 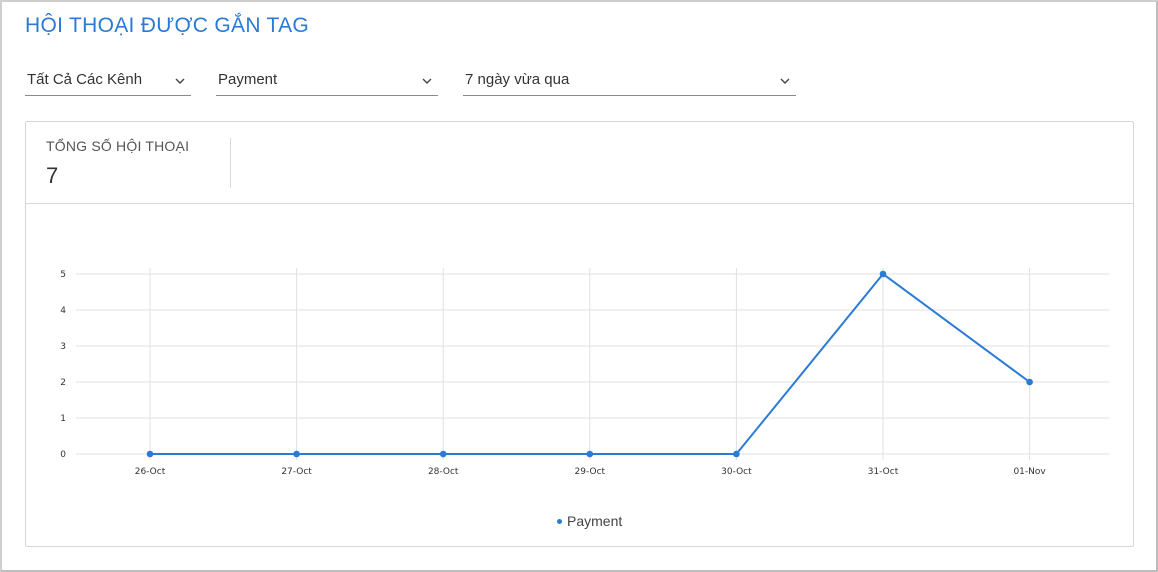 What do you see at coordinates (85, 79) in the screenshot?
I see `channel-select-value: Tất Cả Các Kênh` at bounding box center [85, 79].